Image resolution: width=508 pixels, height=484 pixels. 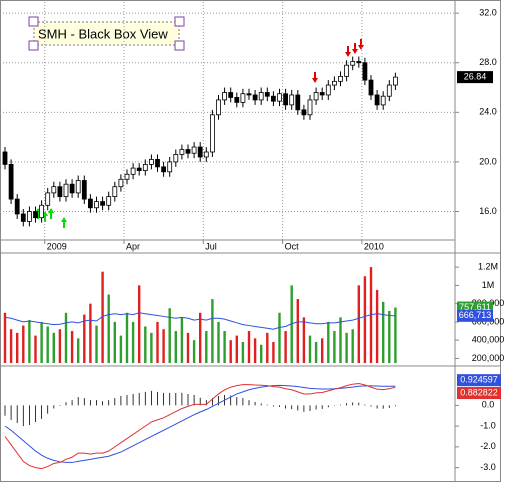 I want to click on x-tick-label: 2010, so click(x=374, y=246).